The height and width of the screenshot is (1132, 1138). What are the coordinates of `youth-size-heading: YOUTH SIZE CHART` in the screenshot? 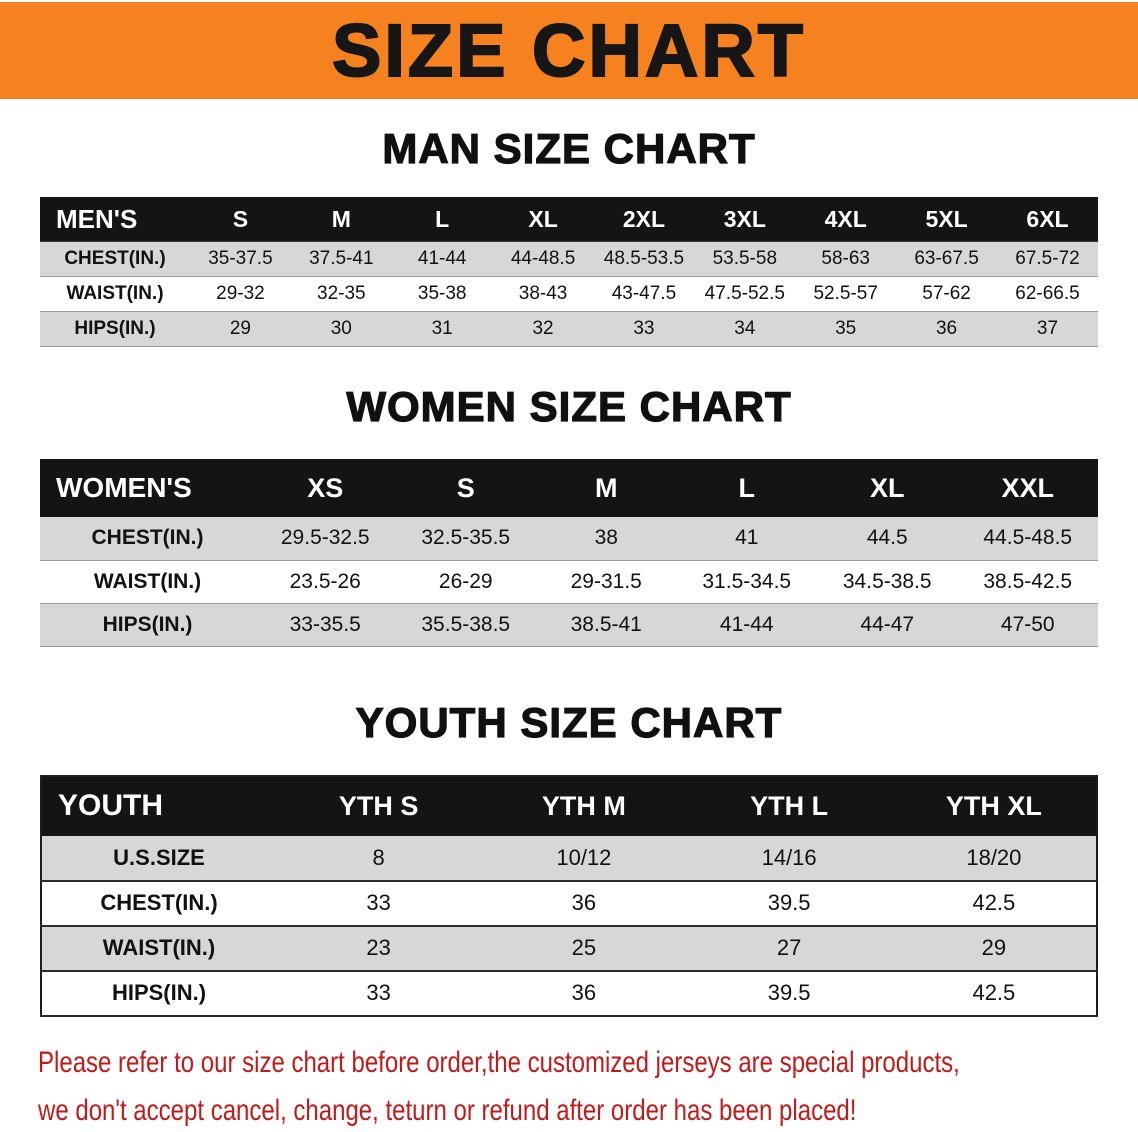 It's located at (569, 722).